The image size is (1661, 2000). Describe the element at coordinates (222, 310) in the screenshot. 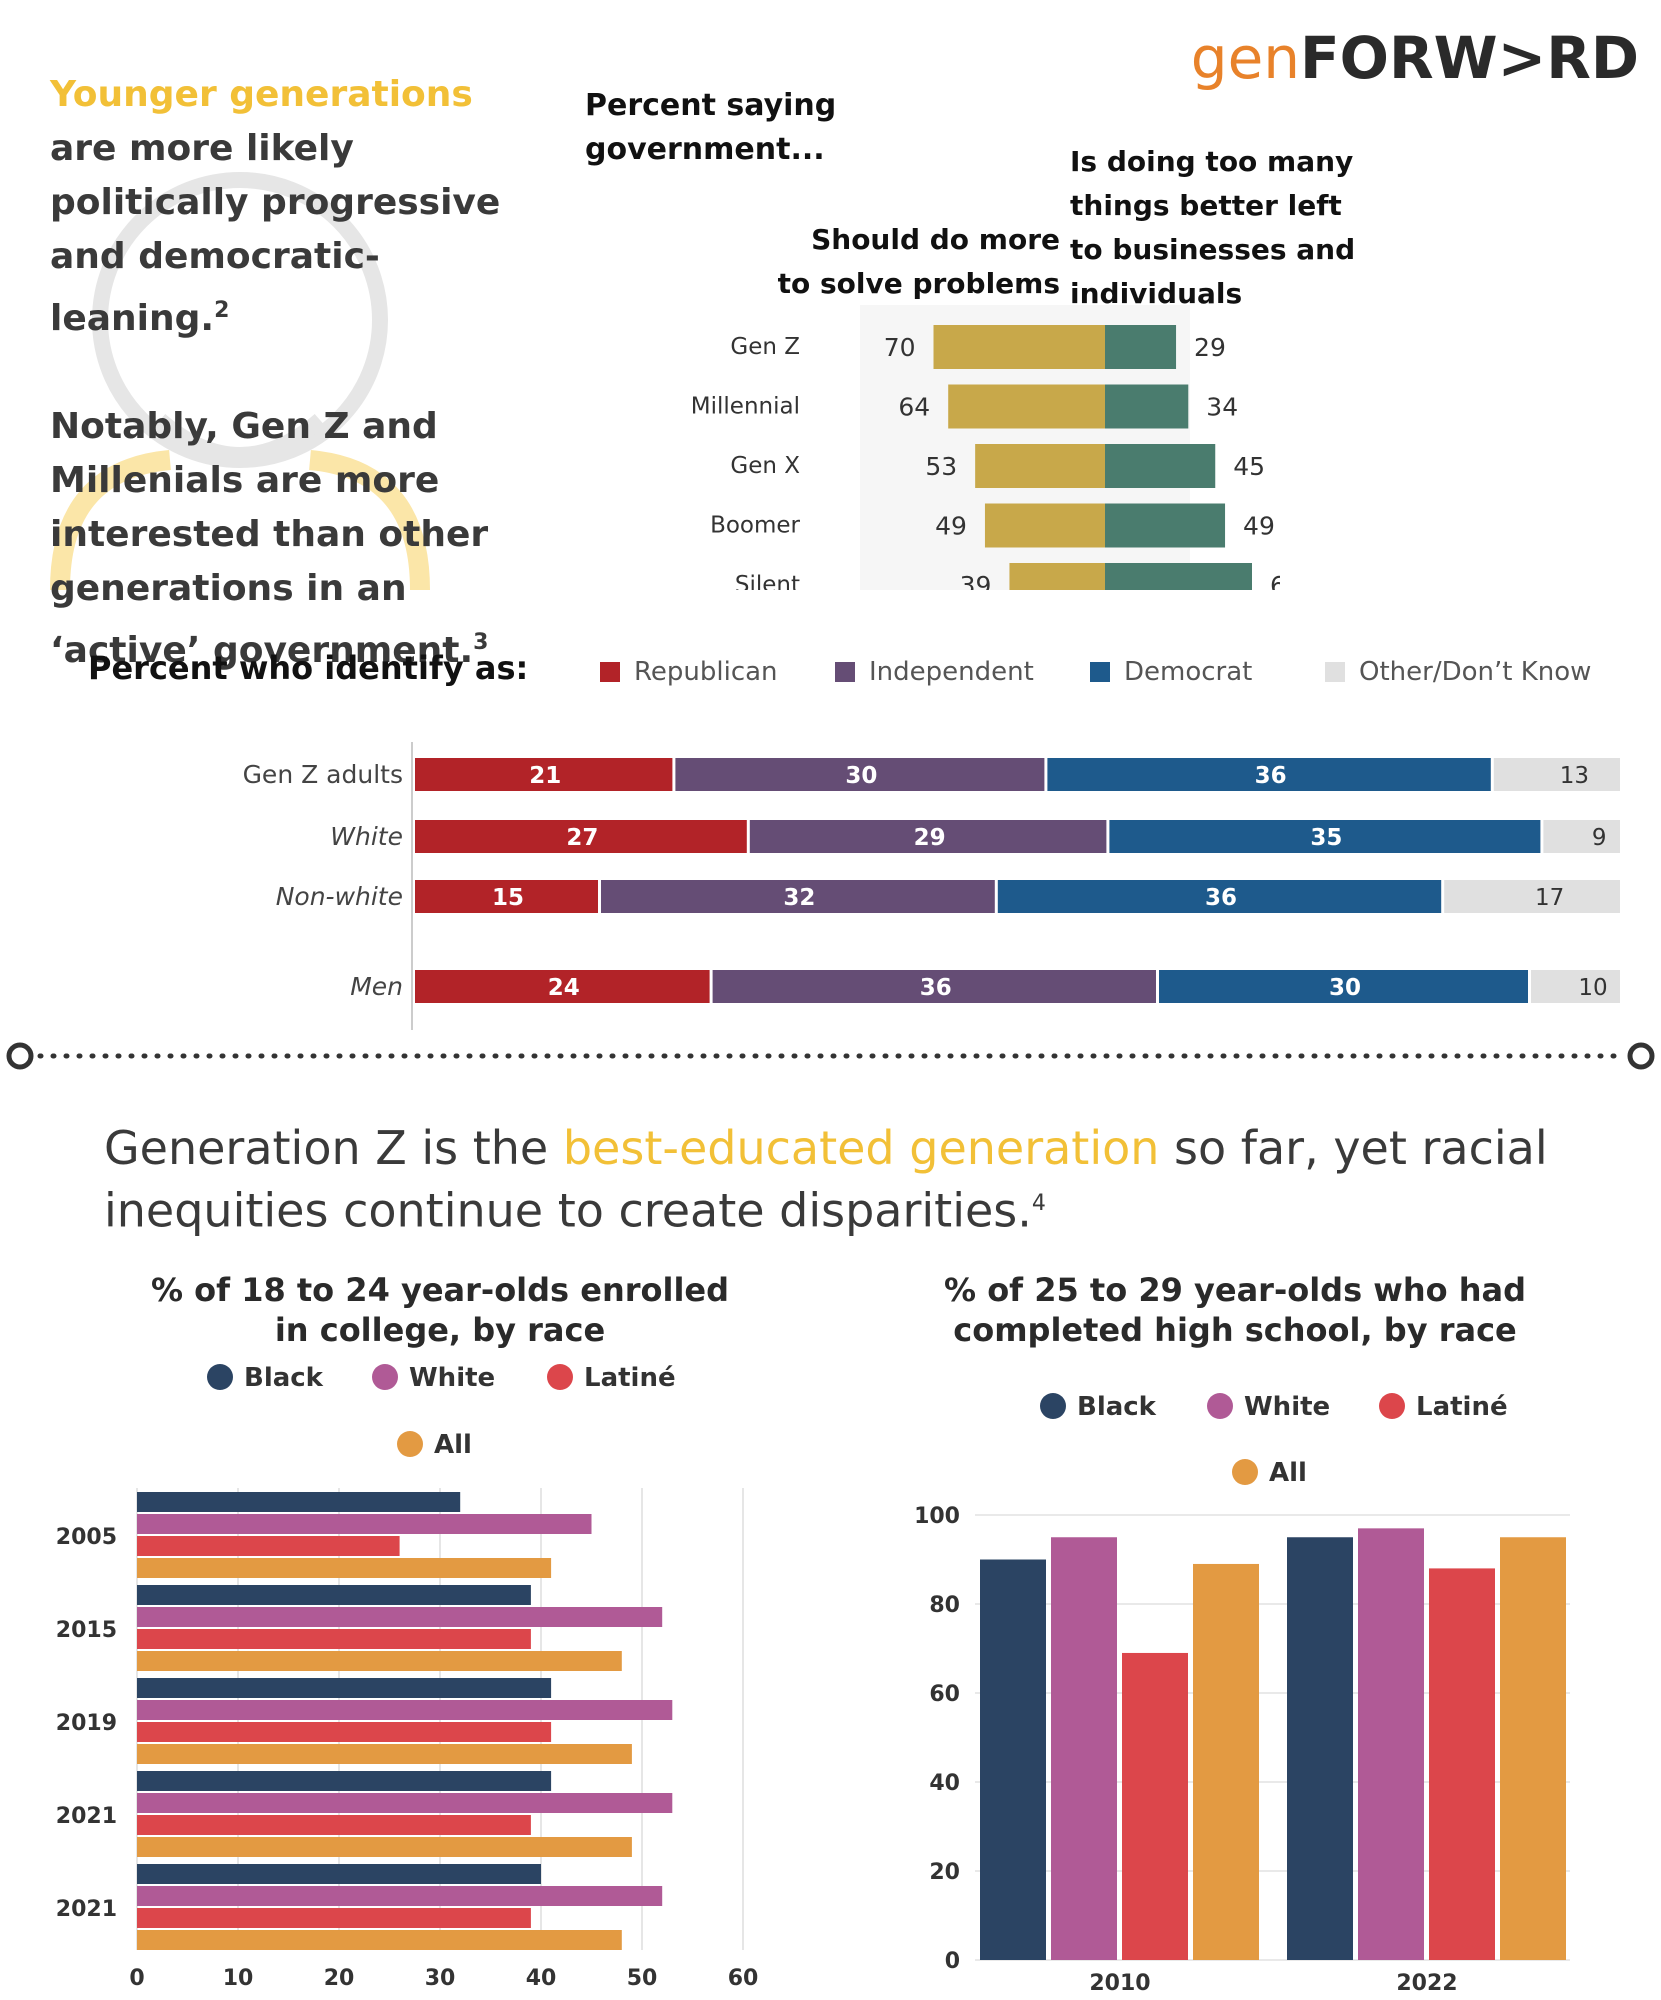

I see `footnote-2: 2` at that location.